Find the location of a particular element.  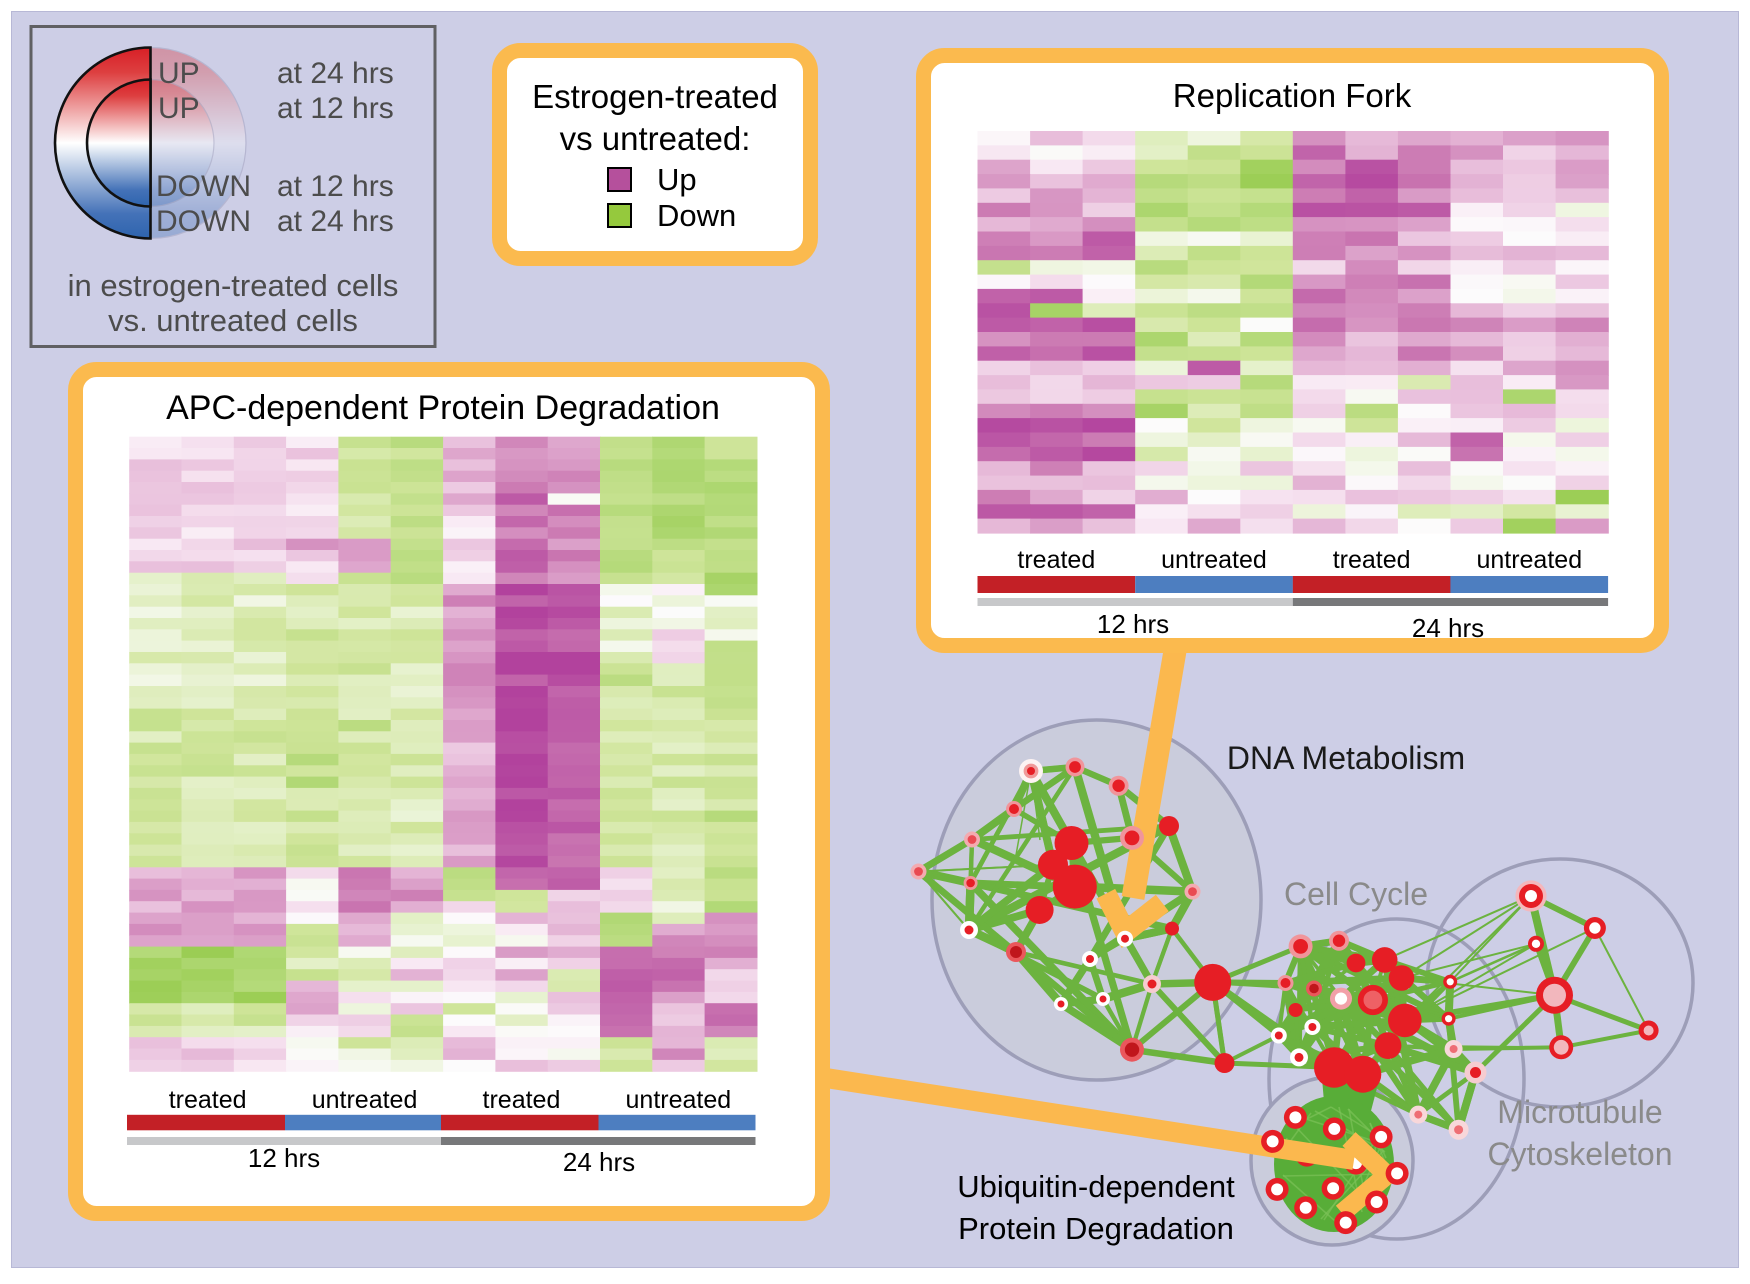

svg-text: Down is located at coordinates (696, 215).